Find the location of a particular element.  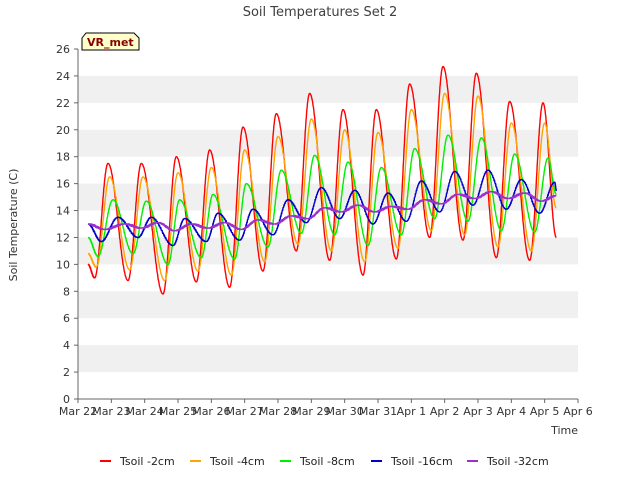

x-axis-label: Time is located at coordinates (564, 430).